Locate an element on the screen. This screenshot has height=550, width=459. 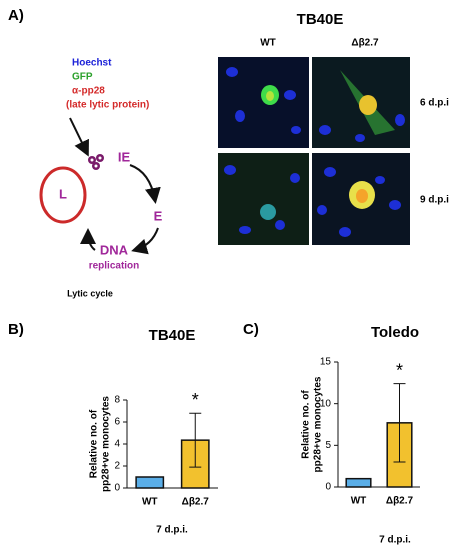
chart-title: Toledo is located at coordinates (395, 332).